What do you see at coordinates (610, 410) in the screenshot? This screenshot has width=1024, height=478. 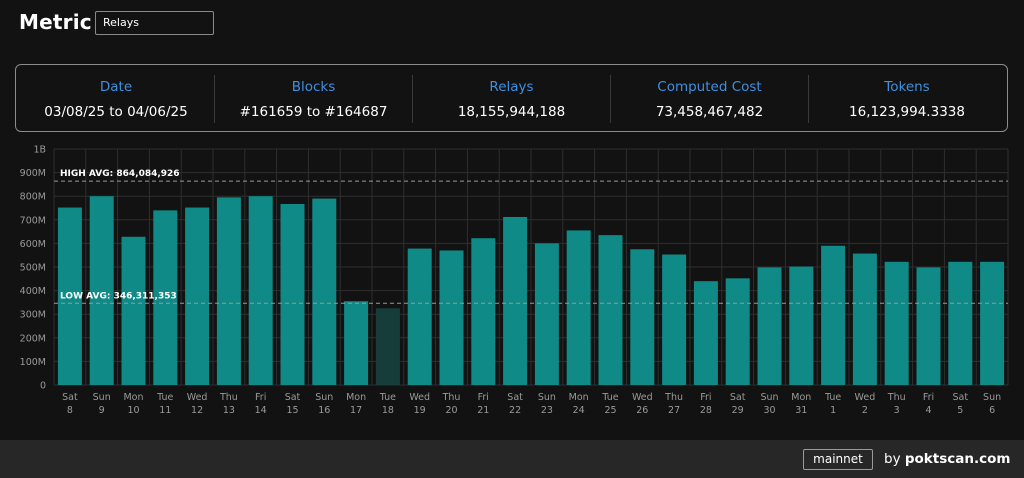 I see `x-tick-date: 25` at bounding box center [610, 410].